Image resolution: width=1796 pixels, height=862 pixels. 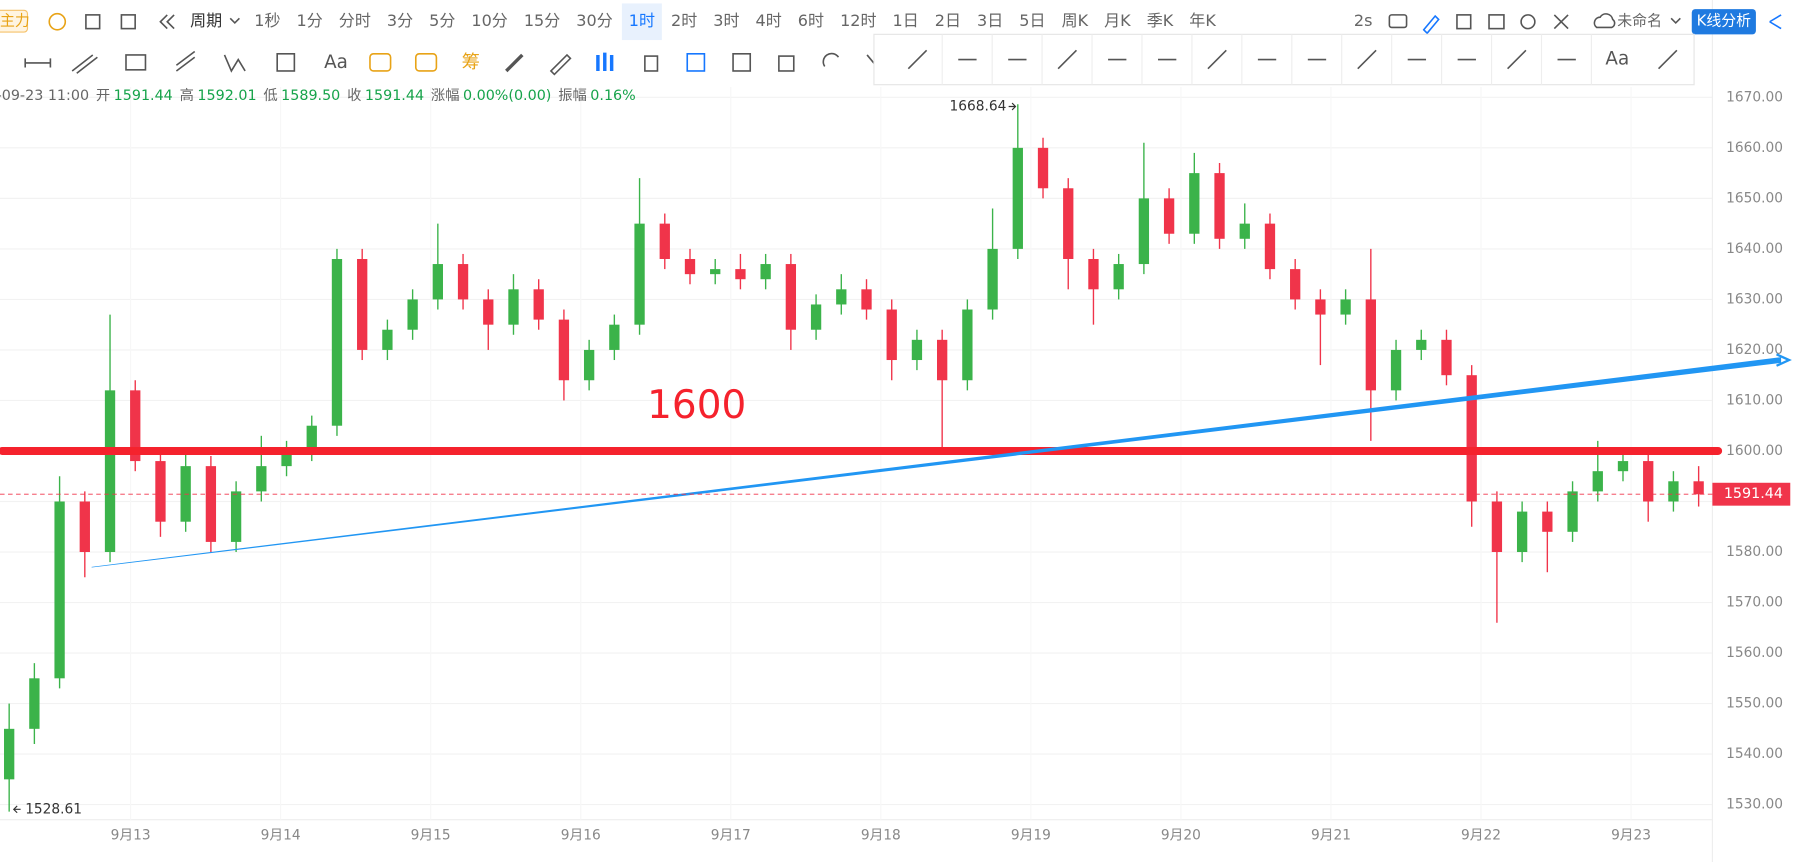 I want to click on period-option: 1时, so click(x=642, y=20).